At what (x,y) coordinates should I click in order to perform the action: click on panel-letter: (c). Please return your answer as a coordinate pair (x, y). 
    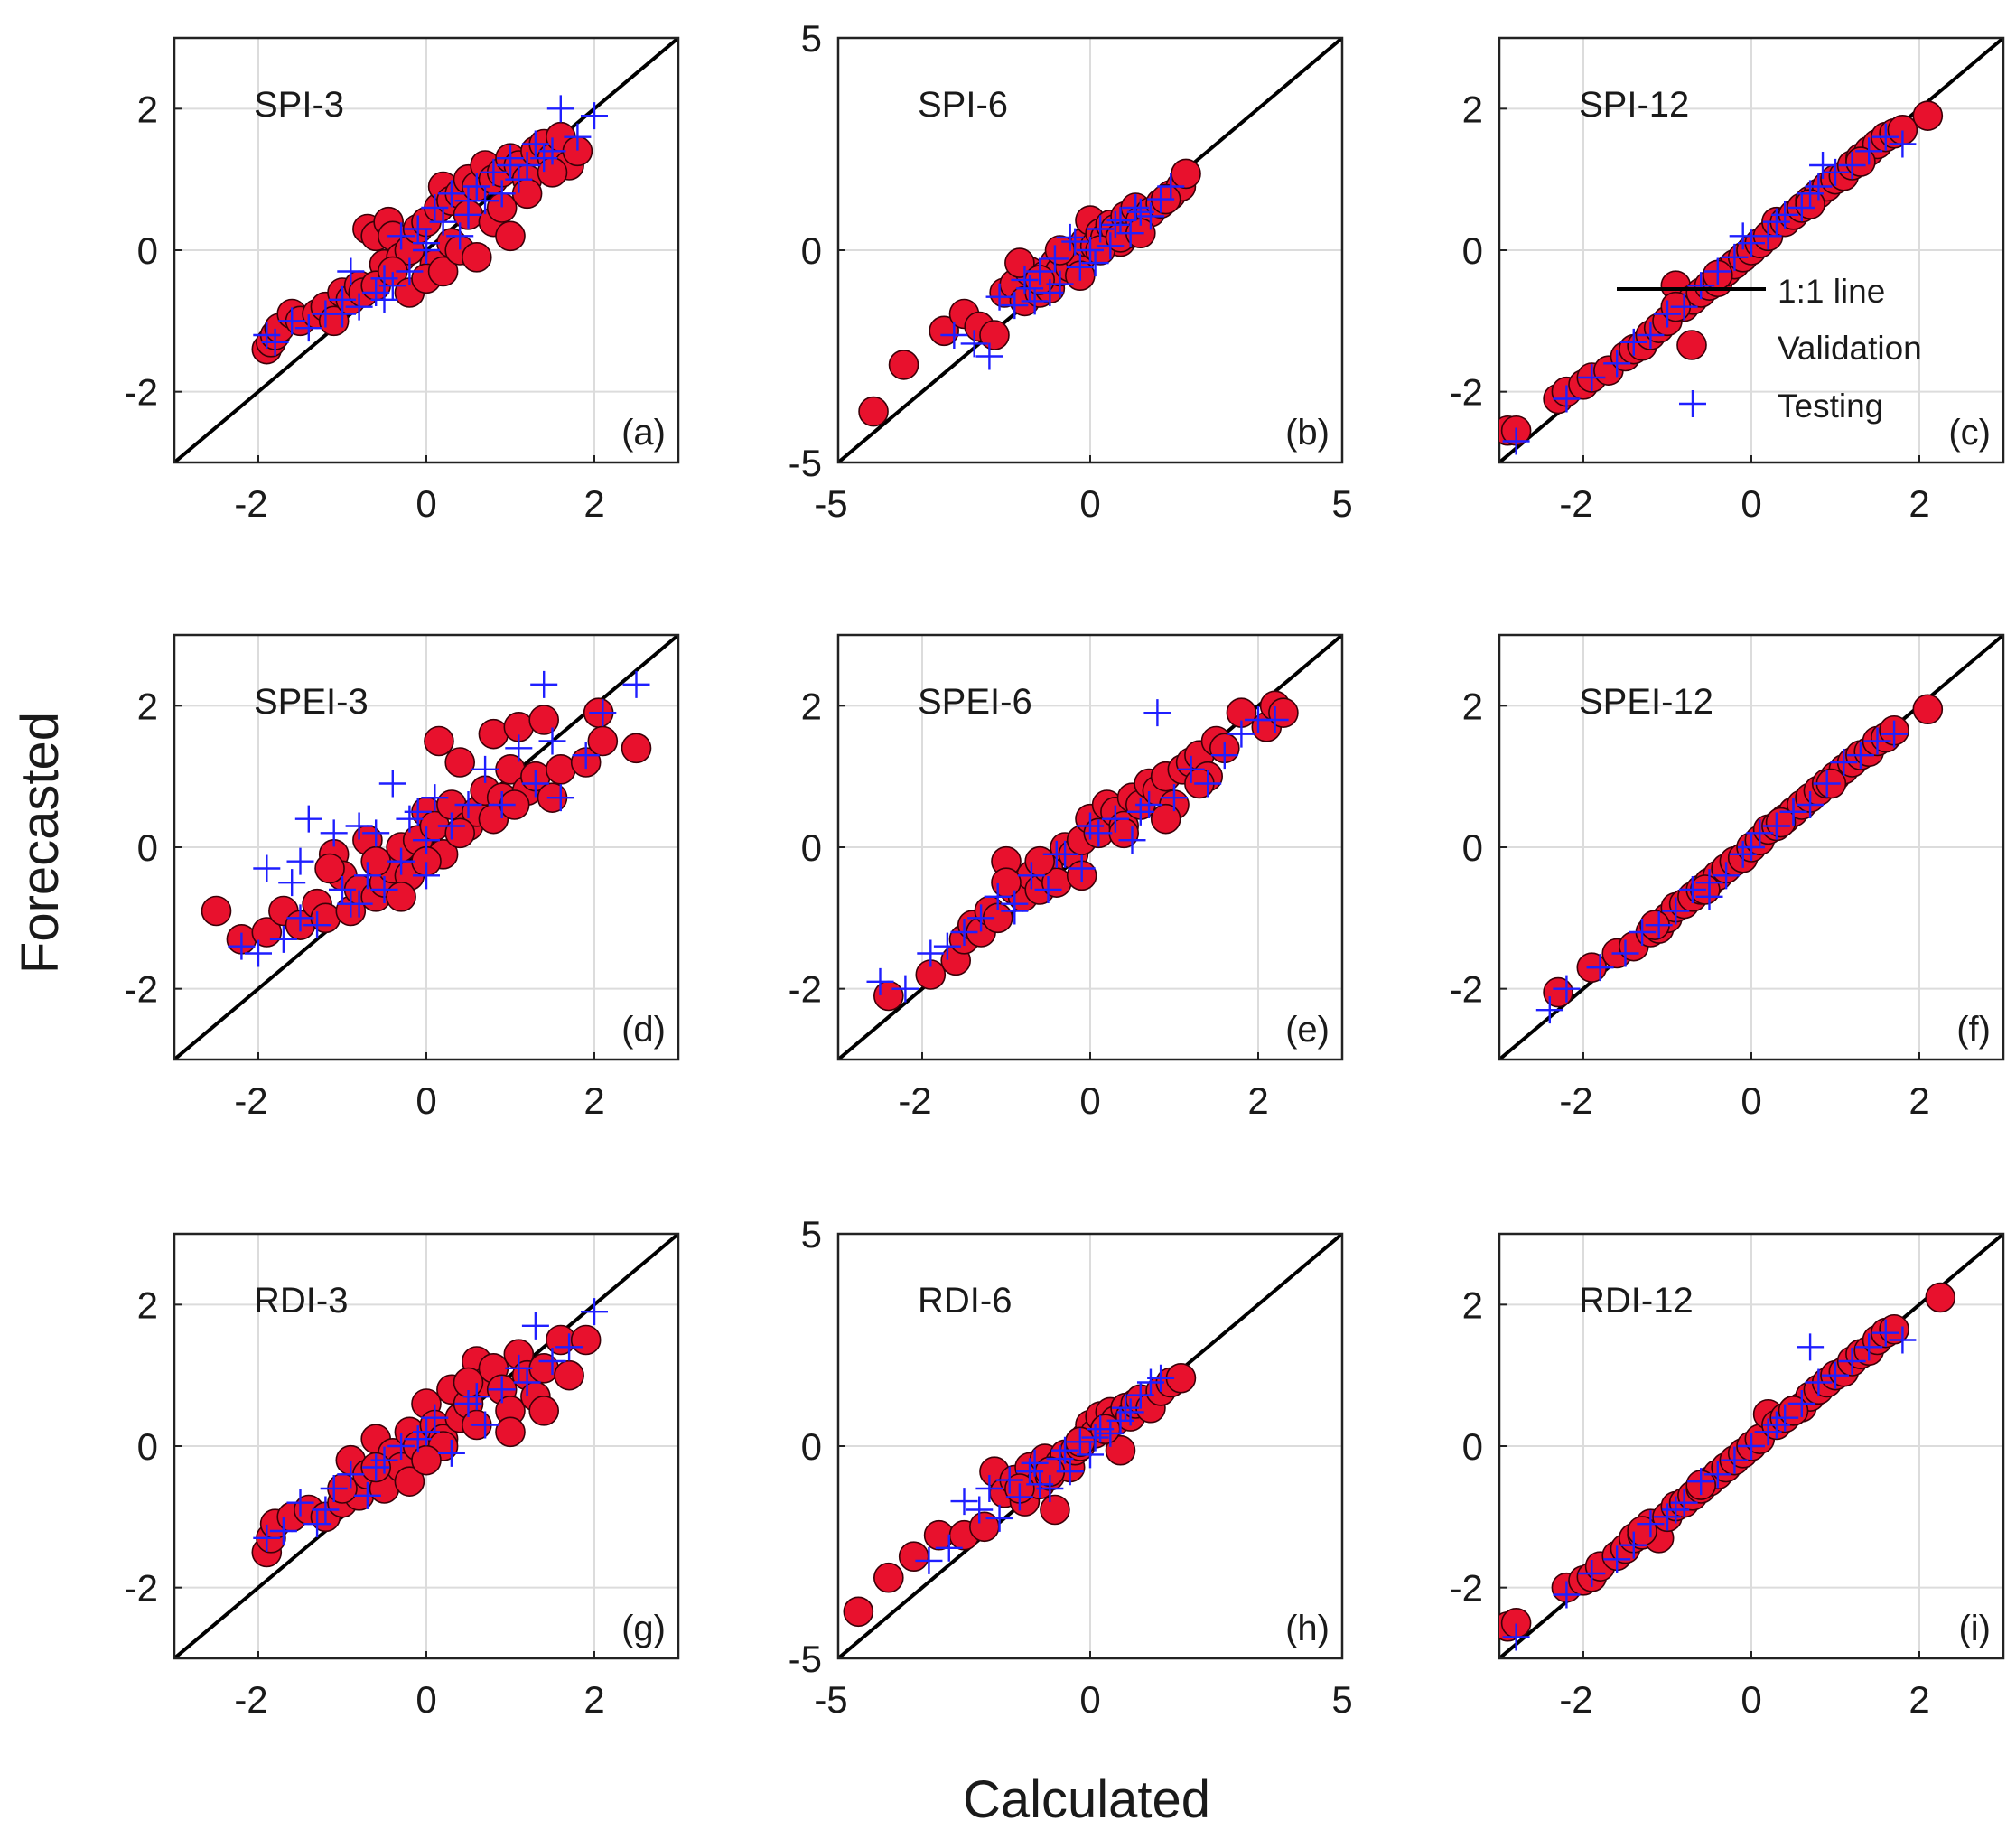
    Looking at the image, I should click on (1970, 433).